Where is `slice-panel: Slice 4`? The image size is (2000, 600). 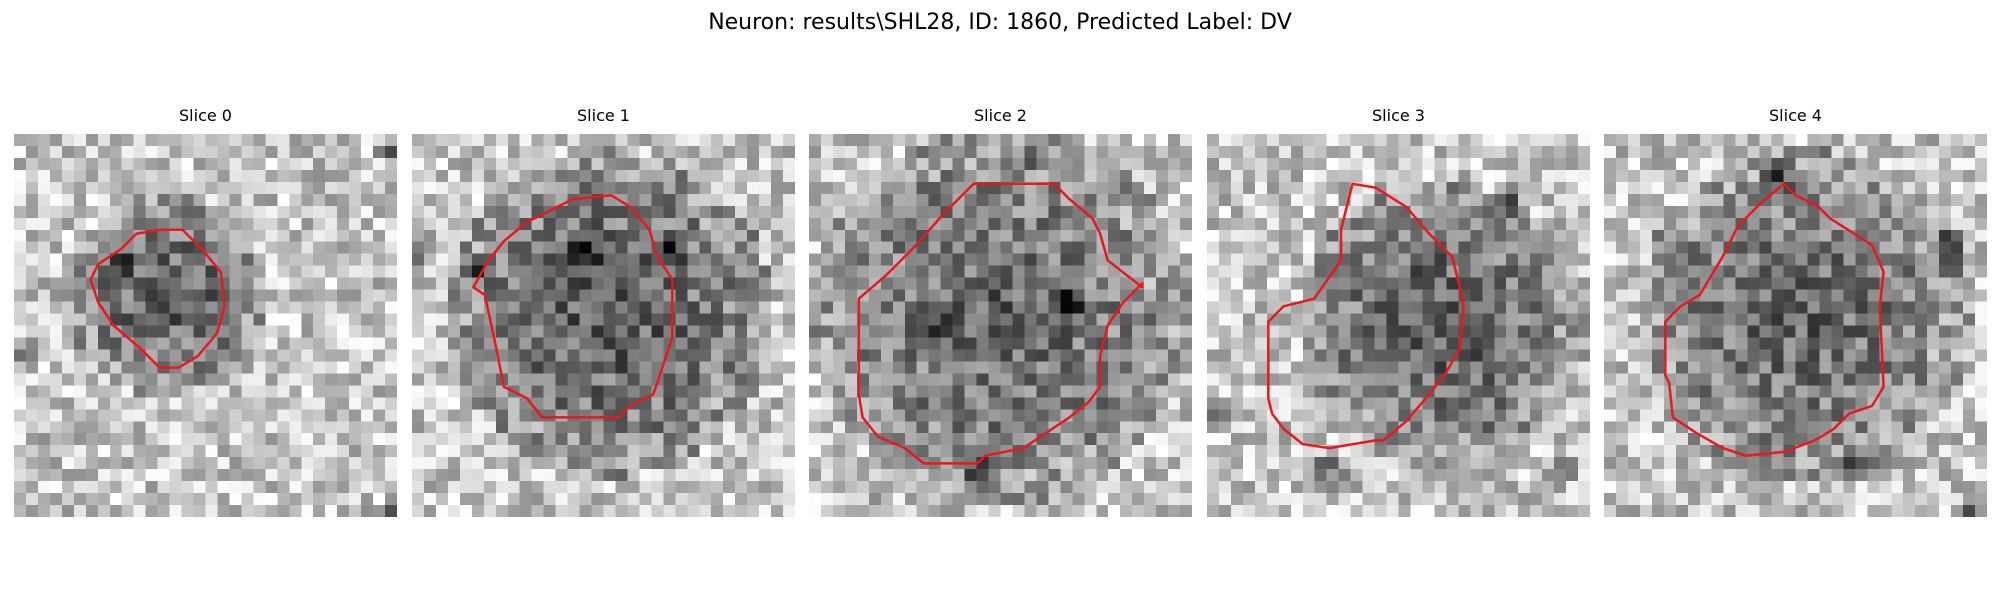 slice-panel: Slice 4 is located at coordinates (1795, 311).